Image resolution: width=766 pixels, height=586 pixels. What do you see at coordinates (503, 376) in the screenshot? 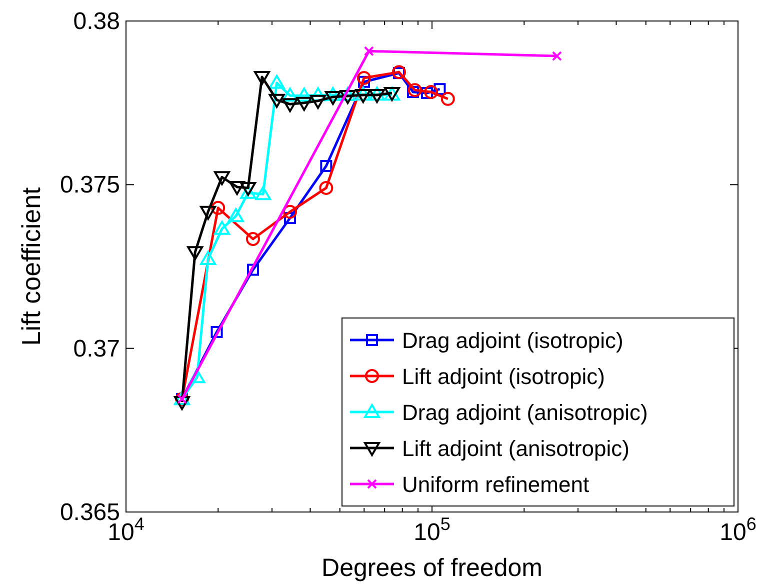
I see `legend-label: Lift adjoint (isotropic)` at bounding box center [503, 376].